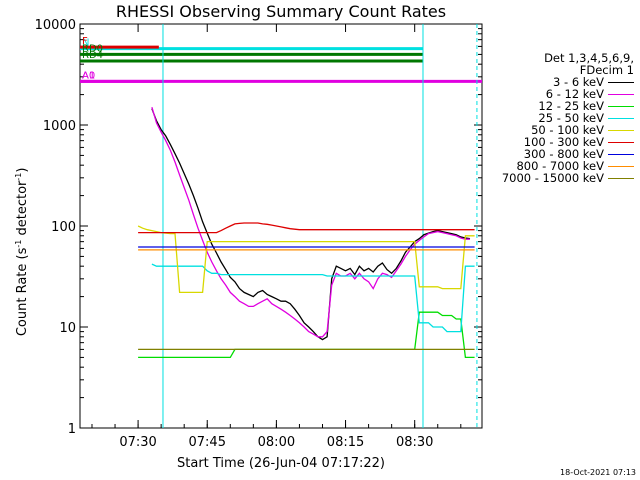 This screenshot has width=640, height=480. What do you see at coordinates (137, 442) in the screenshot?
I see `x-tick-label: 07:30` at bounding box center [137, 442].